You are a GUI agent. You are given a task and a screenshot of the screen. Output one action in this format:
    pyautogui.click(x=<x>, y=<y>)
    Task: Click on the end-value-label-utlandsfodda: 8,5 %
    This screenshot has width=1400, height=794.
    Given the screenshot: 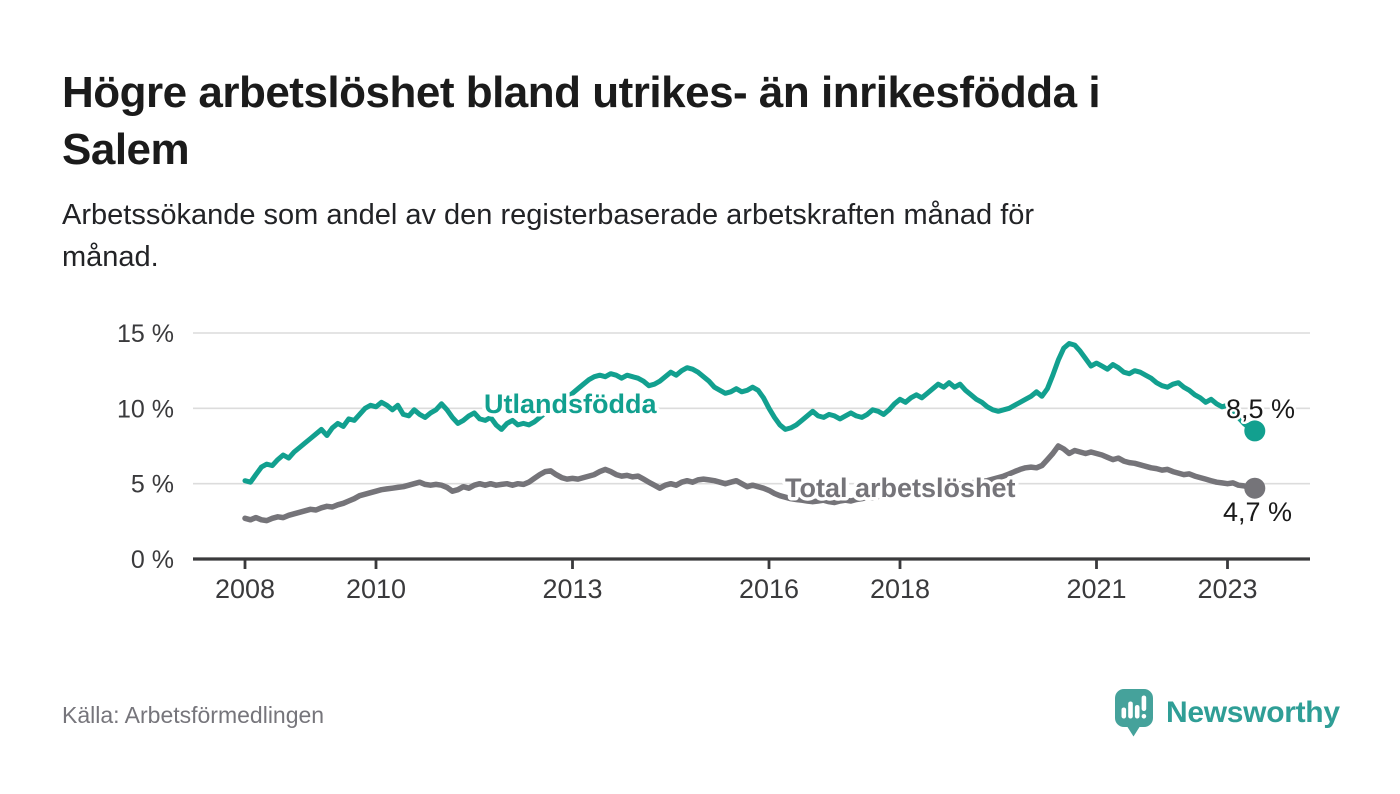 What is the action you would take?
    pyautogui.click(x=1260, y=409)
    